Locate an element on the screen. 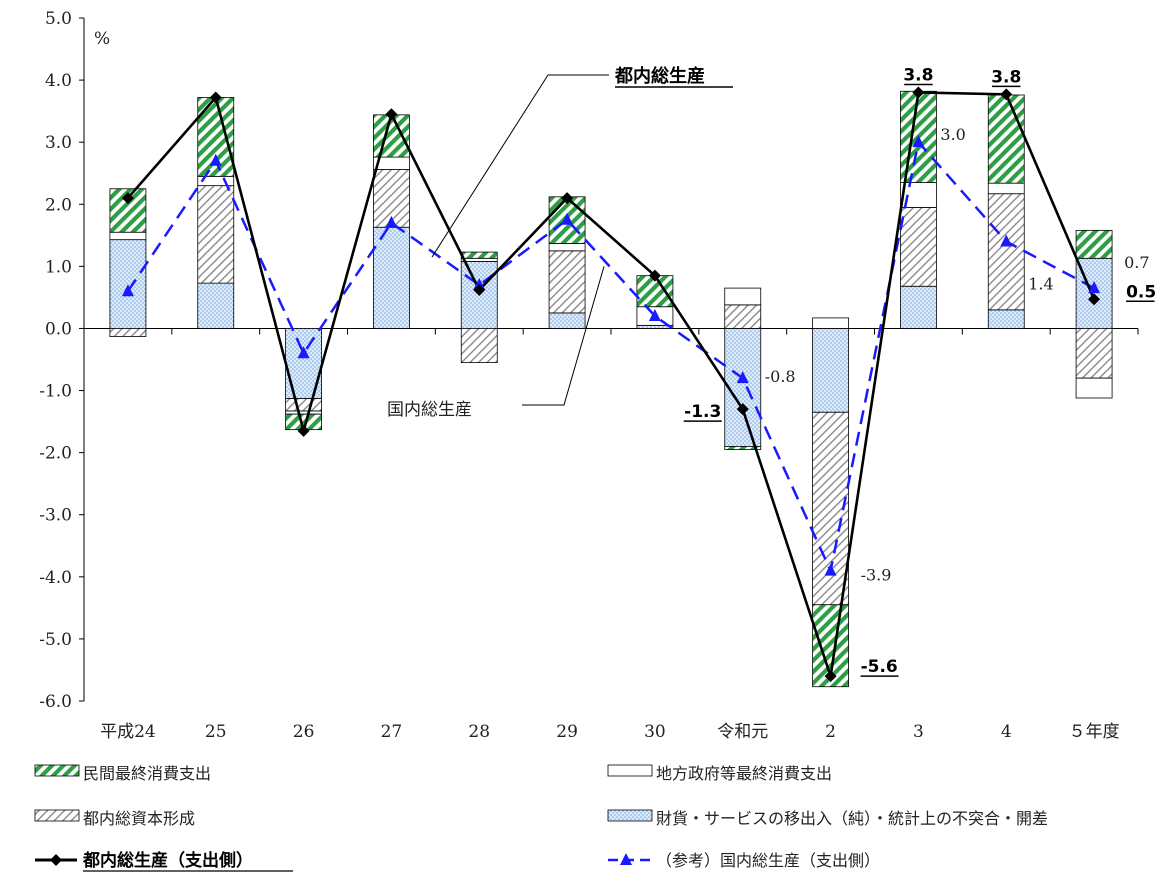  legend-label: （参考）国内総生産（支出側） is located at coordinates (768, 860).